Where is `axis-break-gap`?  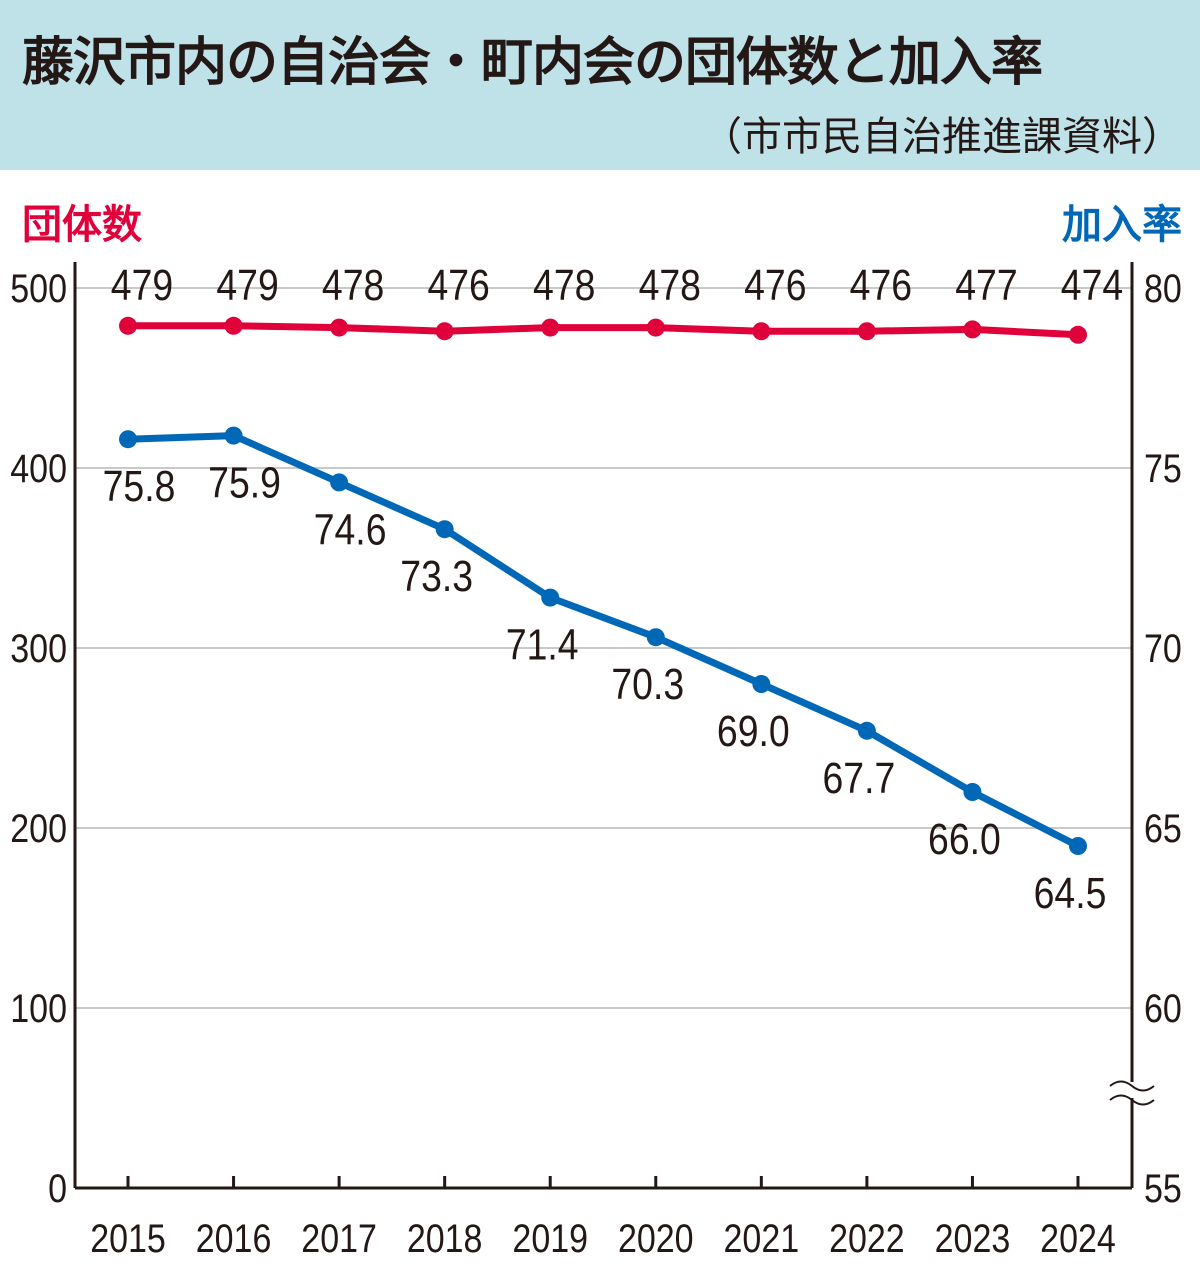 axis-break-gap is located at coordinates (1132, 1090).